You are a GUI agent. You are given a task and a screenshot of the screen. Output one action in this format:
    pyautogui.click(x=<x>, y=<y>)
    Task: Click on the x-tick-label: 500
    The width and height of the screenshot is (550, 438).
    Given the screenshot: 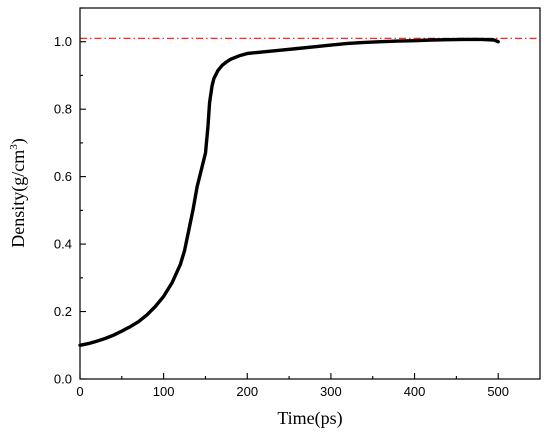 What is the action you would take?
    pyautogui.click(x=498, y=391)
    